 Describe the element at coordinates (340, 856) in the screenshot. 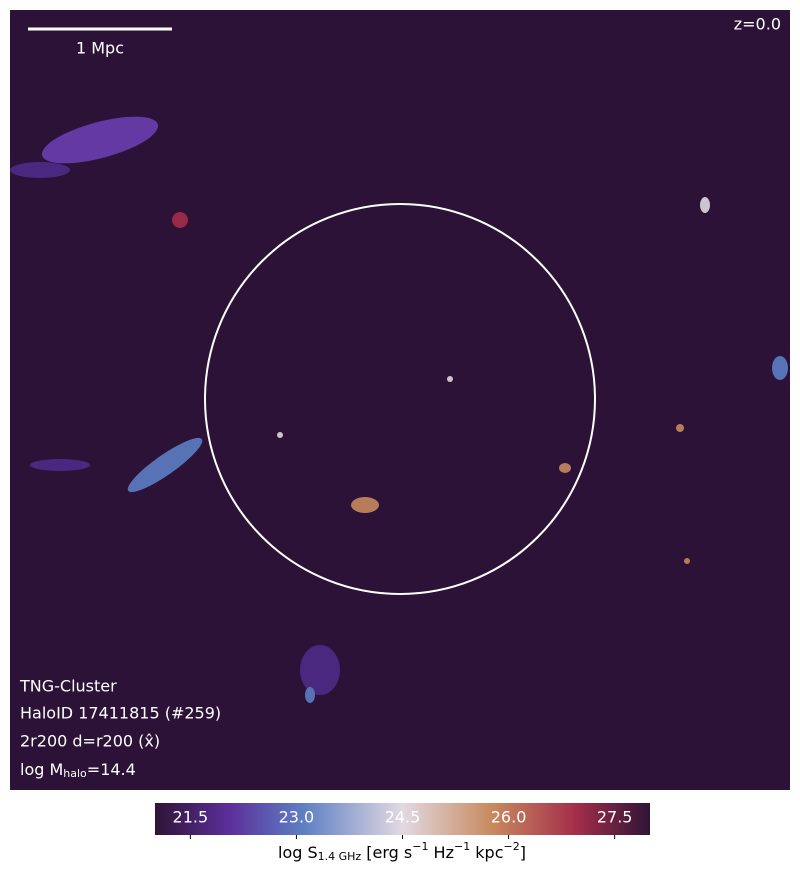

I see `label-sub: 1.4 GHz` at that location.